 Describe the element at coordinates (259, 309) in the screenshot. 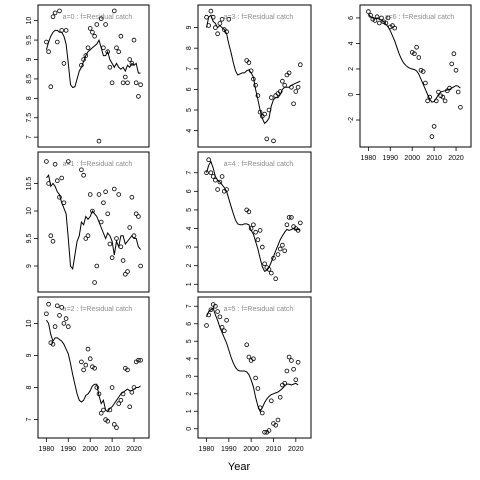

I see `panel-label: a=5 : f=Residual catch` at that location.